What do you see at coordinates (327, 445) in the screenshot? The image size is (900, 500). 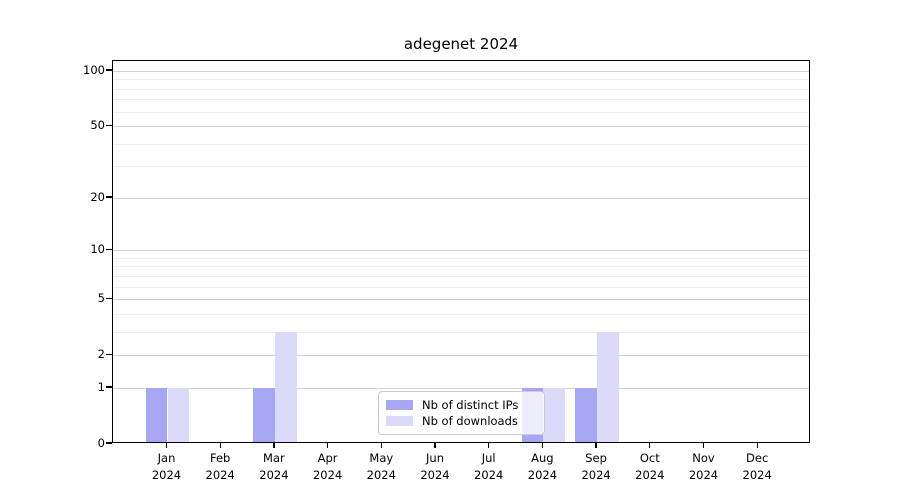 I see `x-tick-mark-apr` at bounding box center [327, 445].